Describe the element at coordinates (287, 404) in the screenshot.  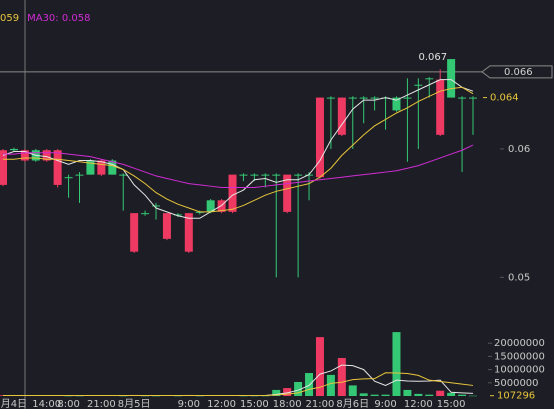
I see `x-tick-label: 18:00` at that location.